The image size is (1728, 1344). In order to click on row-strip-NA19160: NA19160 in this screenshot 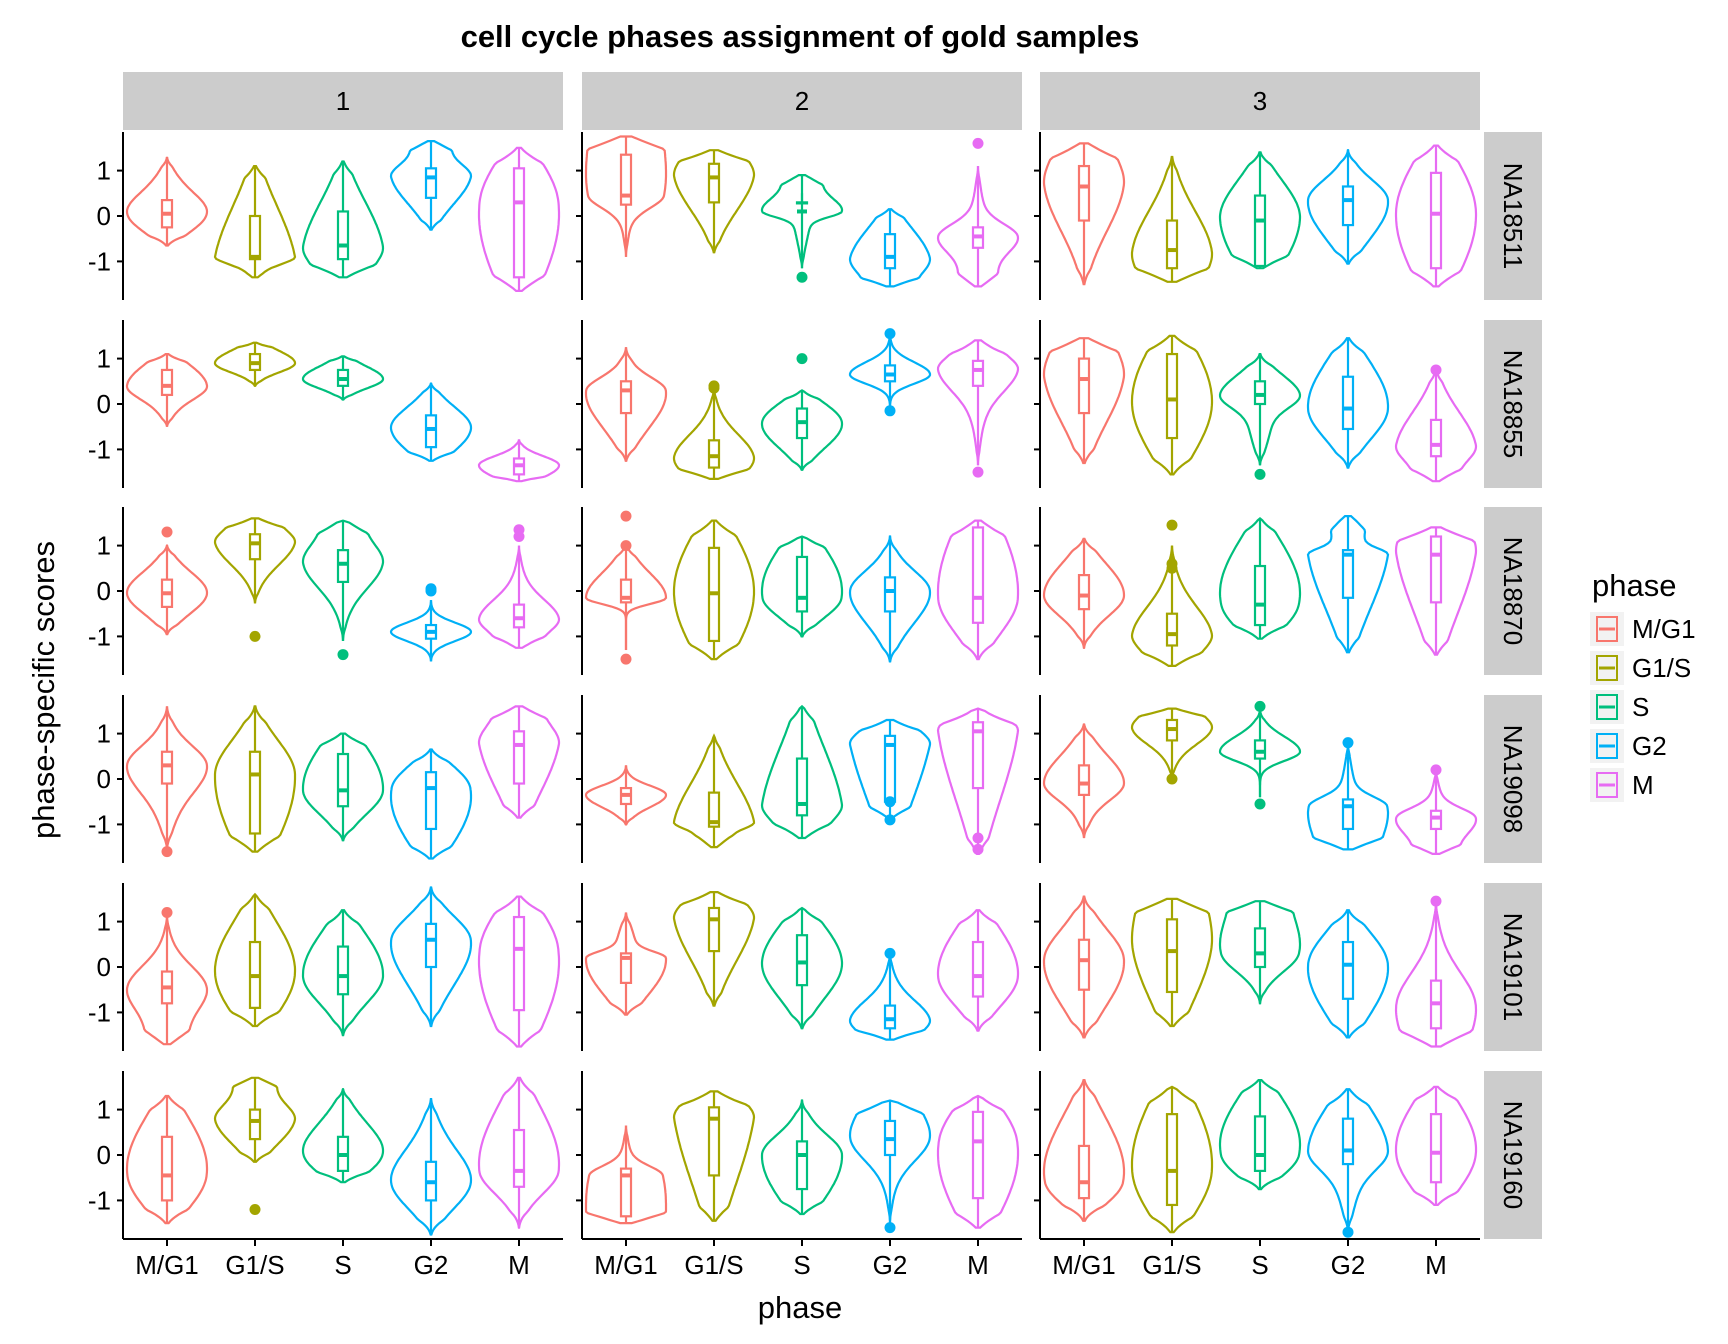, I will do `click(1513, 1155)`.